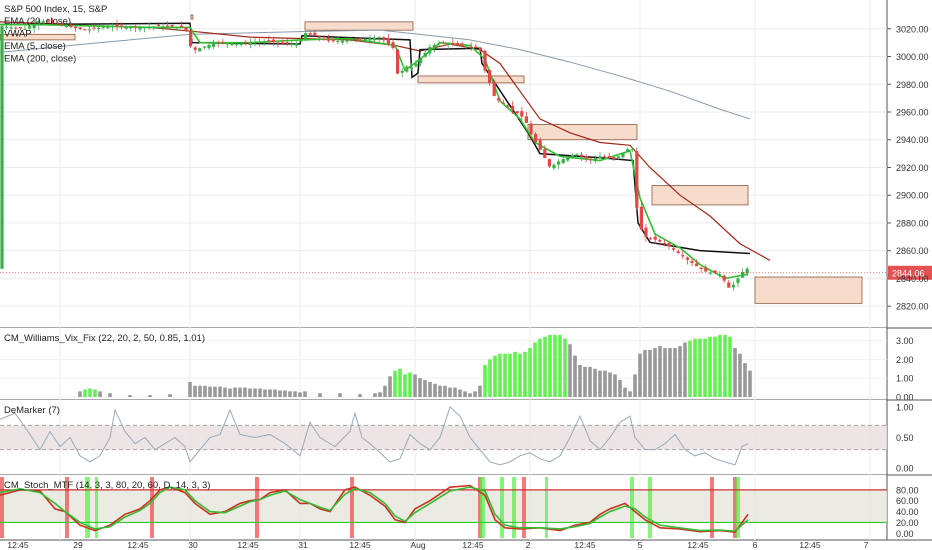 Image resolution: width=932 pixels, height=550 pixels. What do you see at coordinates (193, 545) in the screenshot?
I see `time-axis-label: 30` at bounding box center [193, 545].